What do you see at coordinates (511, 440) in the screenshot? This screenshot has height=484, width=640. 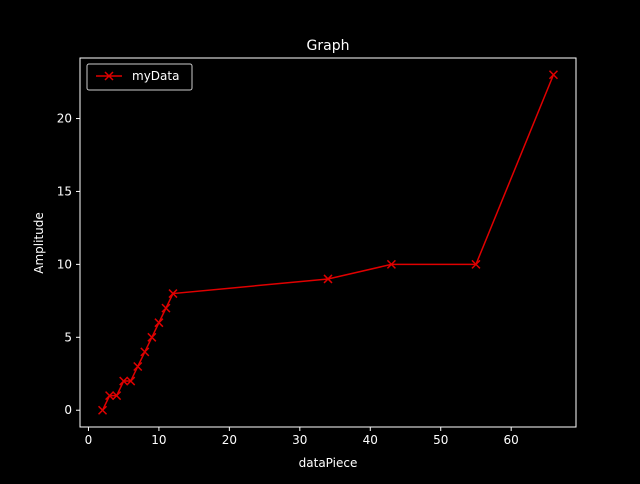 I see `x-tick-label: 60` at bounding box center [511, 440].